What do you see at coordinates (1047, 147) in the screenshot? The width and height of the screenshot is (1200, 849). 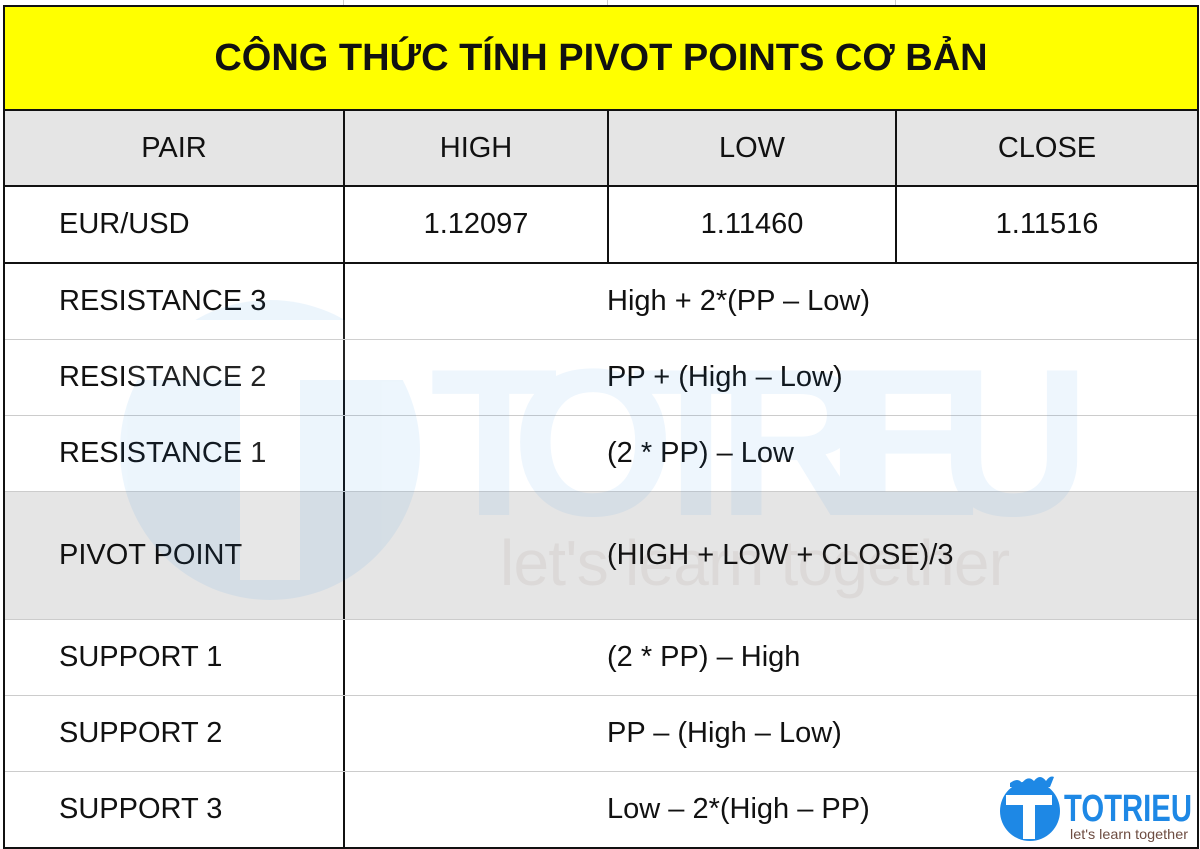 I see `header-close: CLOSE` at bounding box center [1047, 147].